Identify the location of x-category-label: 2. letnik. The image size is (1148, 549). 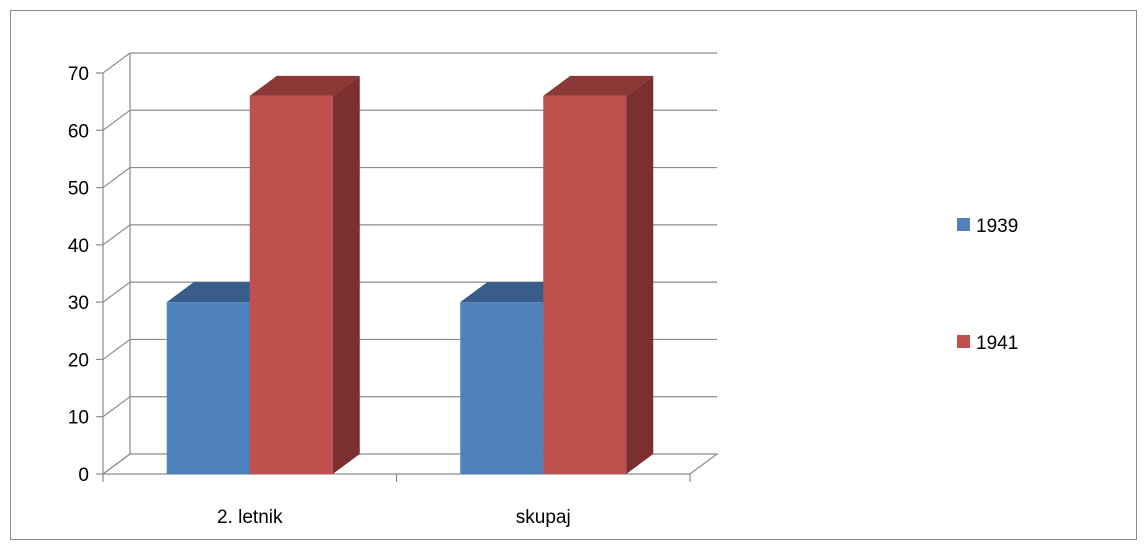
(250, 517).